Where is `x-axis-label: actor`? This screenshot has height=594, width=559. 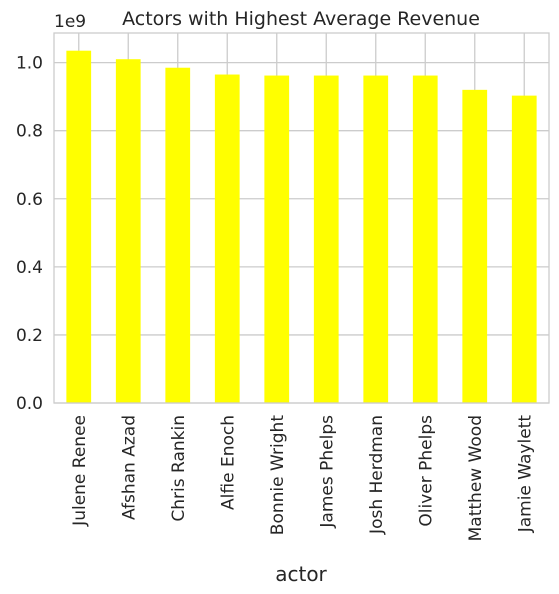
x-axis-label: actor is located at coordinates (301, 574).